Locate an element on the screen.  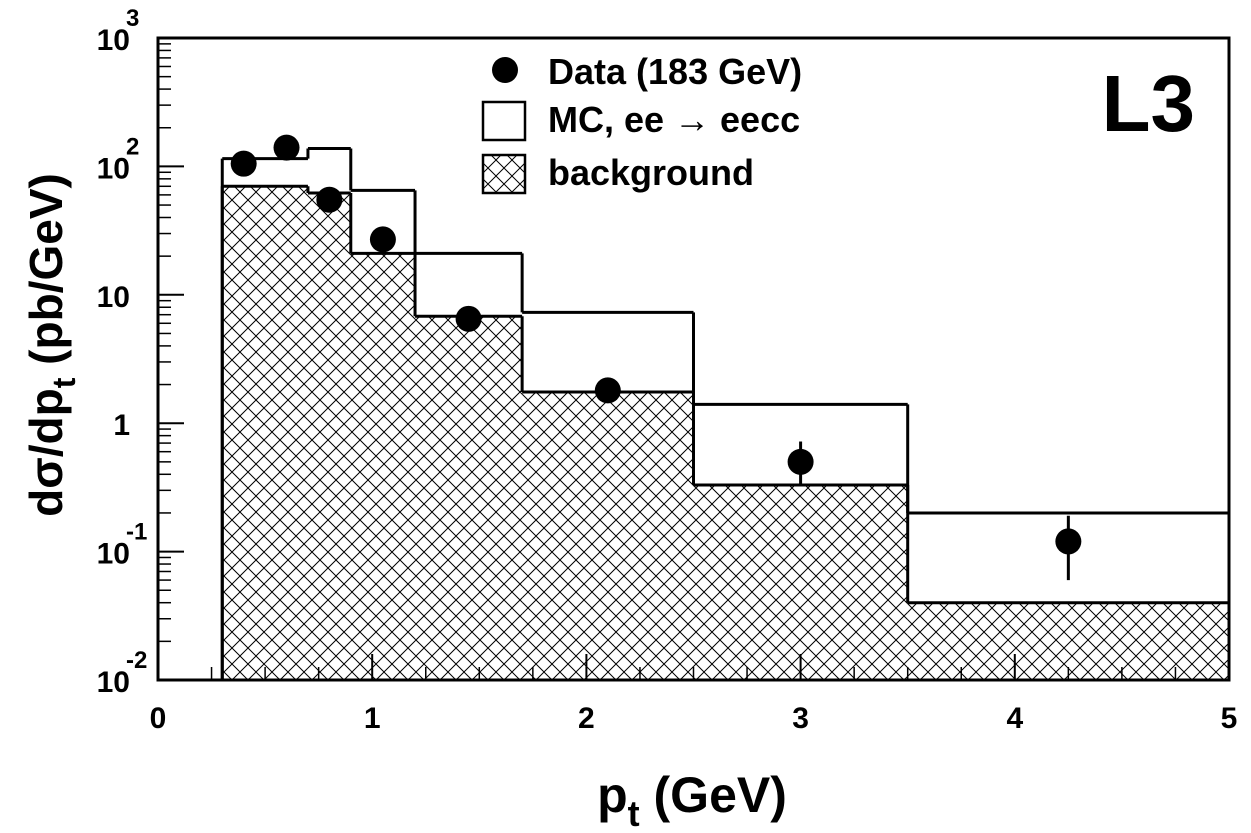
x-axis: 0 1 2 3 4 5 is located at coordinates (694, 694).